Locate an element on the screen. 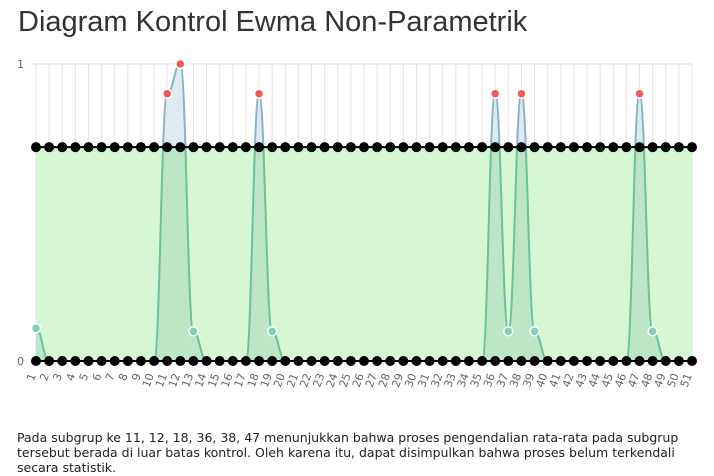 Image resolution: width=714 pixels, height=476 pixels. x-tick-label: 24 is located at coordinates (332, 381).